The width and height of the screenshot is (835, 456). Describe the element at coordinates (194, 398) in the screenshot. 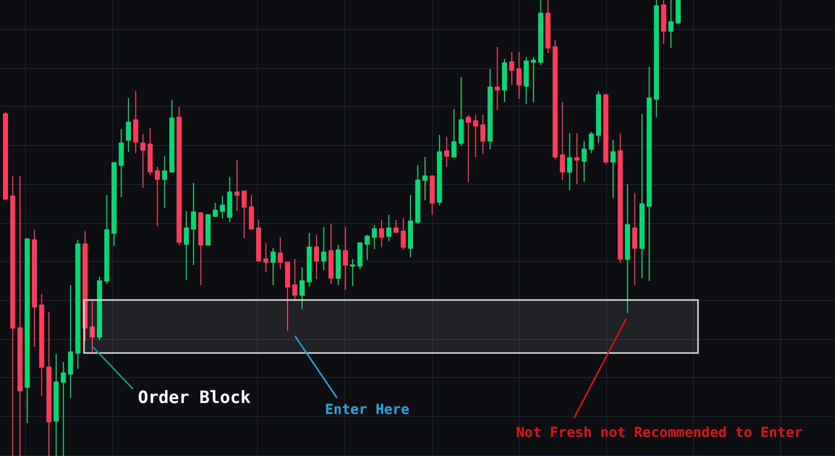

I see `band-label: Order Block` at that location.